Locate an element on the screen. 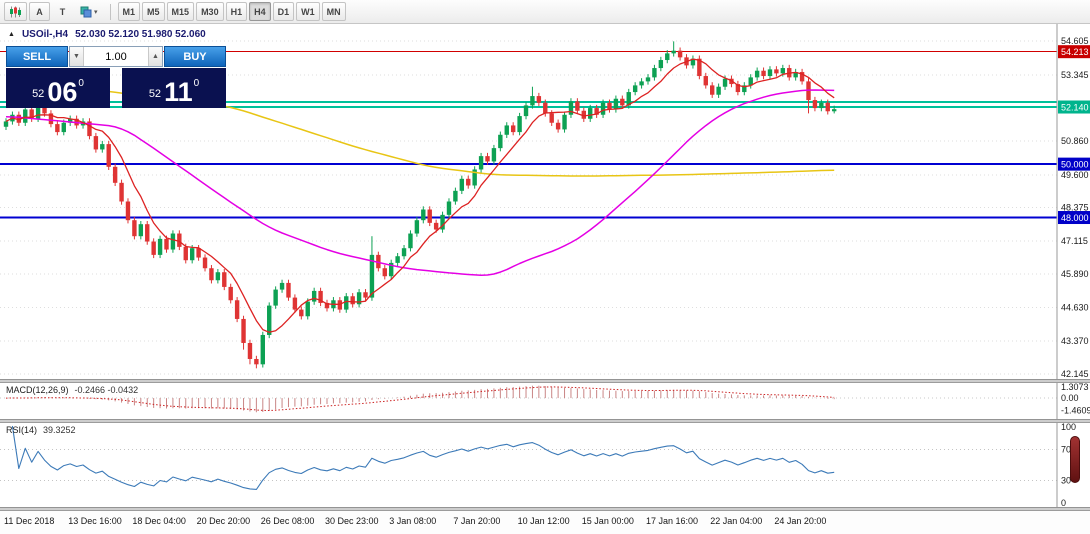  svg-text: 0.00 is located at coordinates (1070, 398).